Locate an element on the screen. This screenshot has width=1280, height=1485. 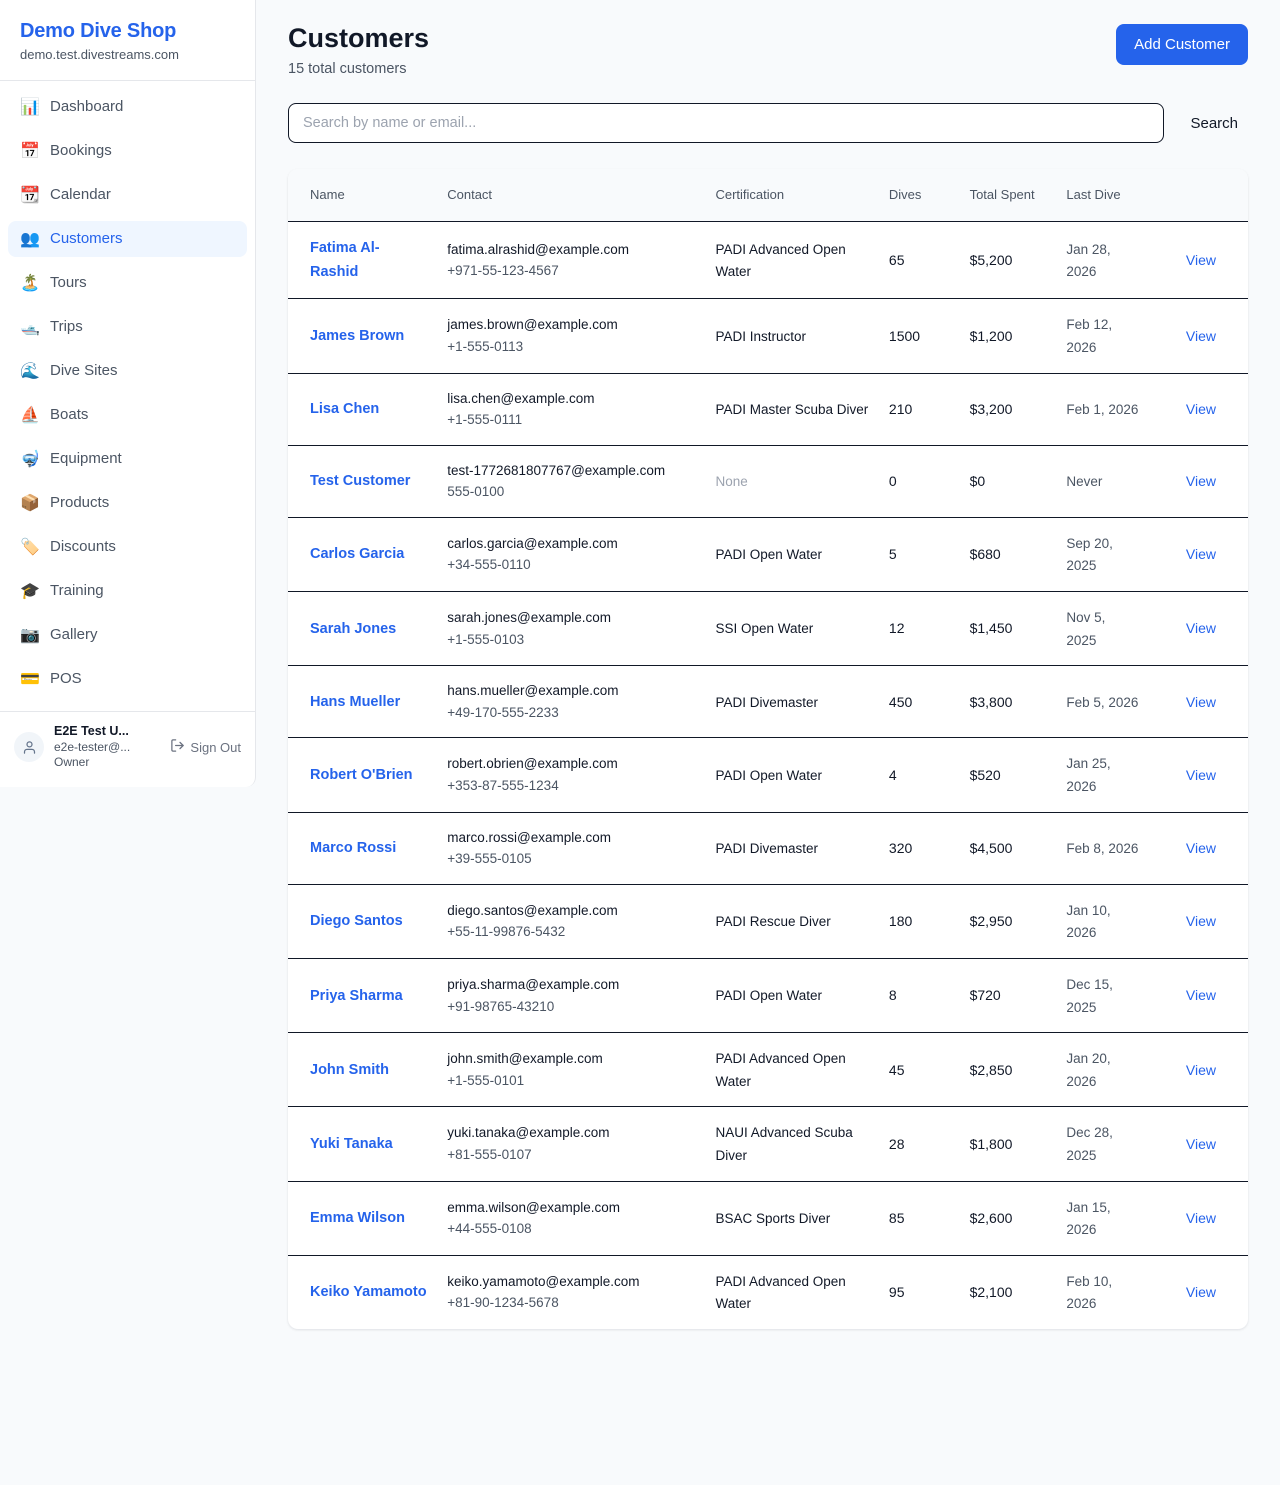
customer-name-link: Emma Wilson is located at coordinates (357, 1218).